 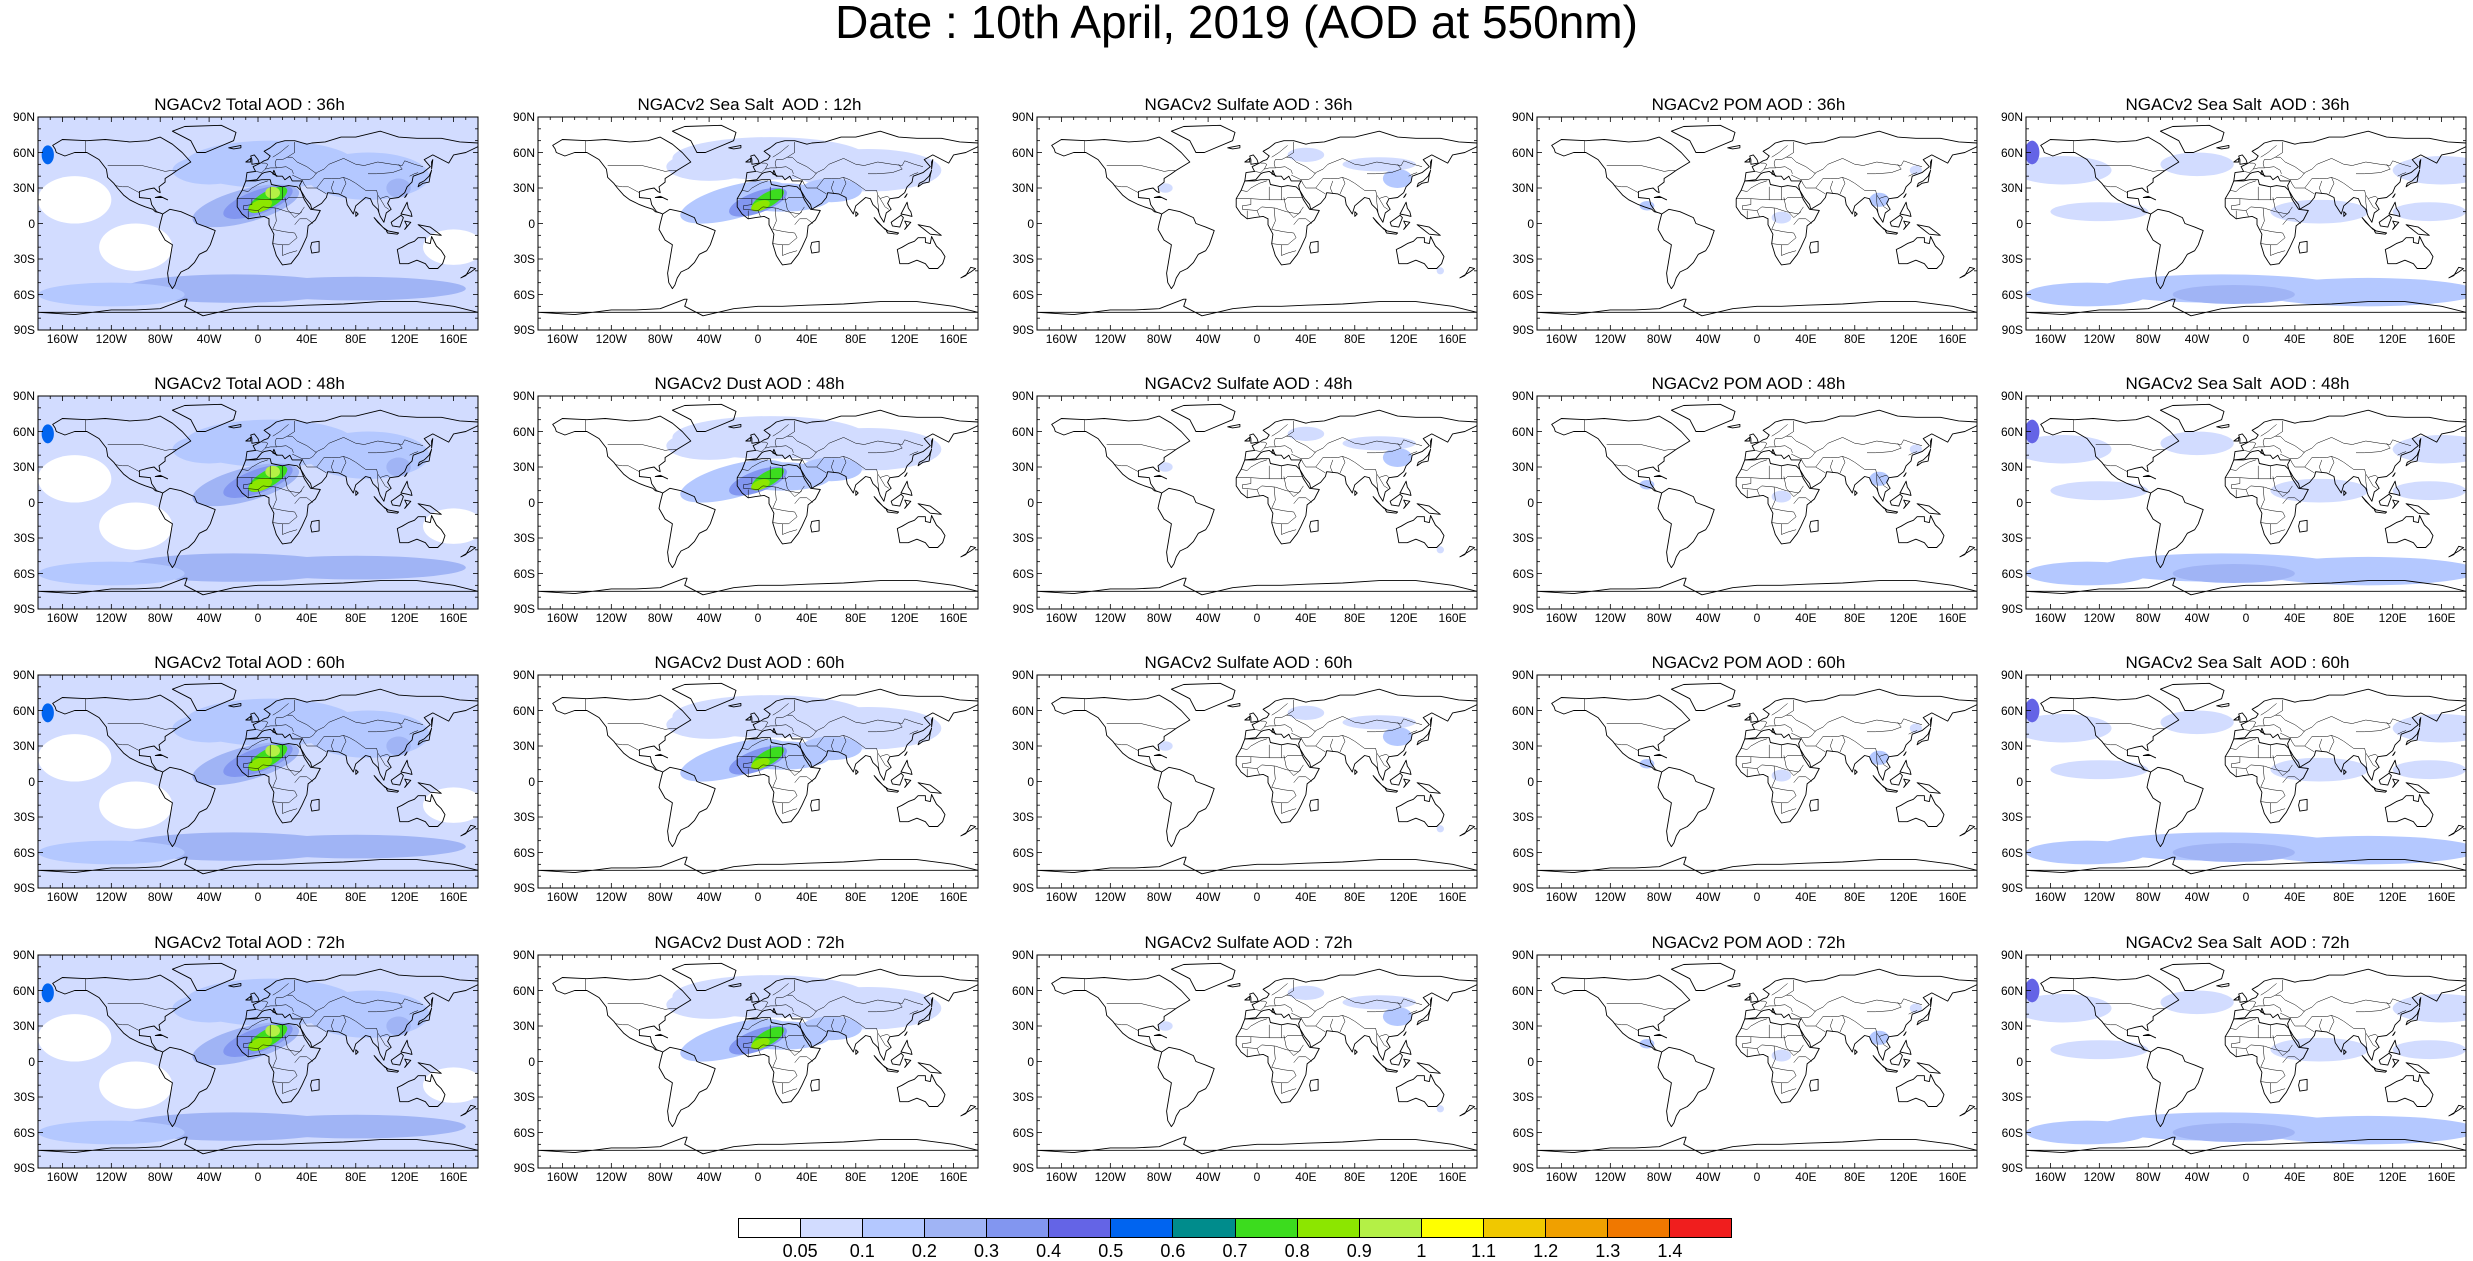 I want to click on map-content, so click(x=758, y=499).